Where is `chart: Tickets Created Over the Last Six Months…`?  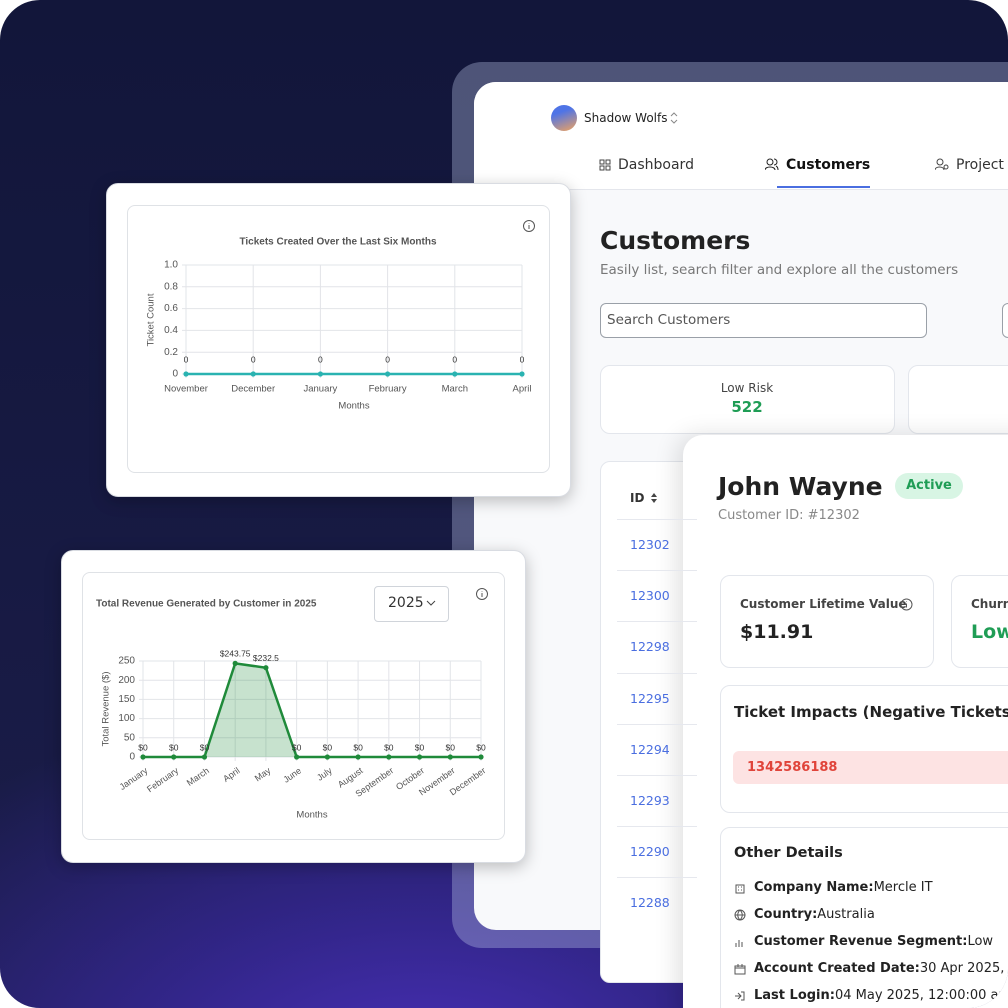
chart: Tickets Created Over the Last Six Months… is located at coordinates (340, 316).